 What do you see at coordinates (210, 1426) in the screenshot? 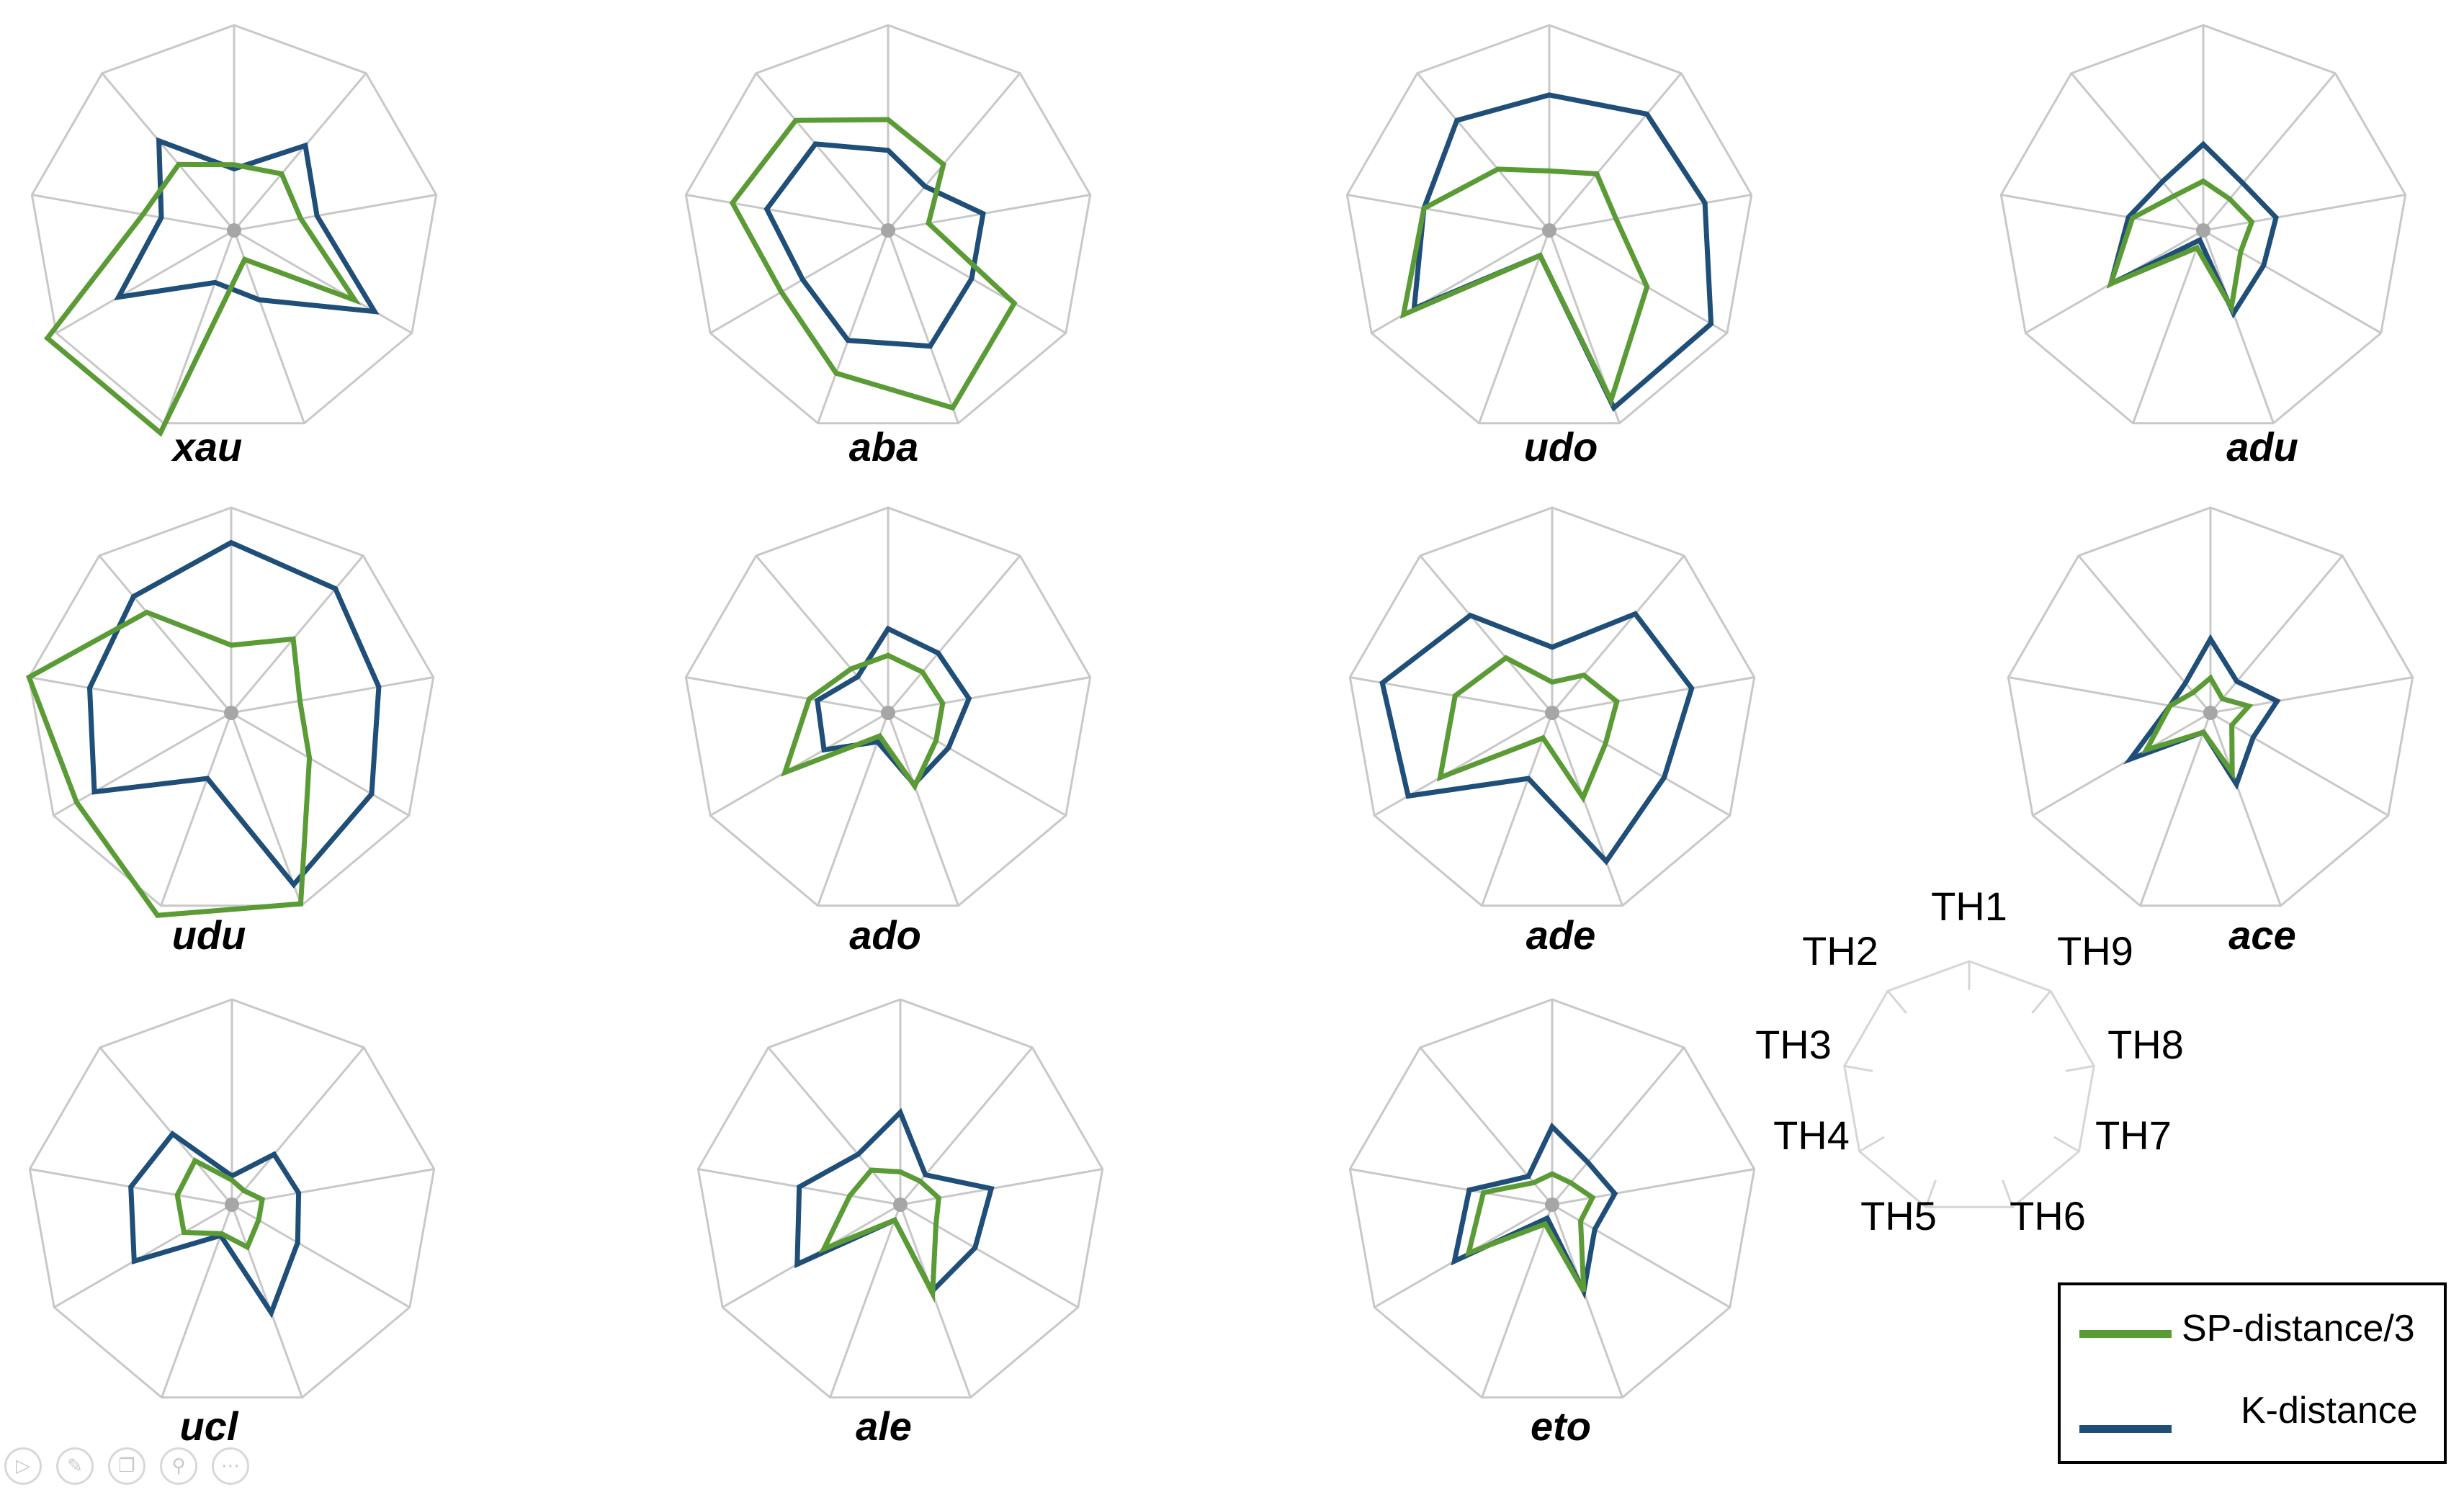
I see `chart-title-ucl: ucl` at bounding box center [210, 1426].